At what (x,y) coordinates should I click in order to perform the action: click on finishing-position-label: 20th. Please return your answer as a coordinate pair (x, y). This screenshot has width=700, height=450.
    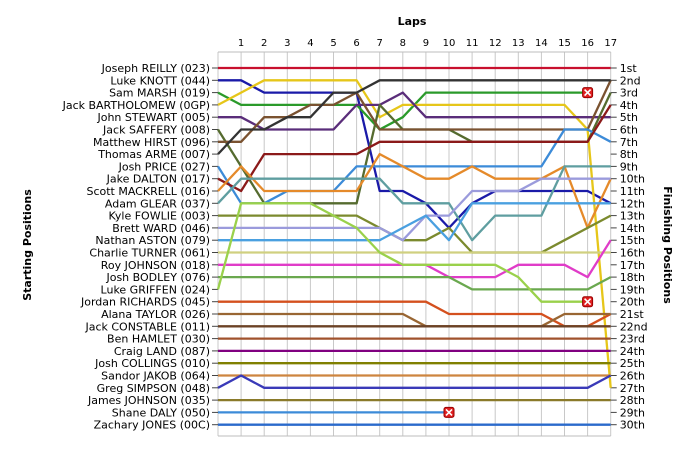
    Looking at the image, I should click on (632, 302).